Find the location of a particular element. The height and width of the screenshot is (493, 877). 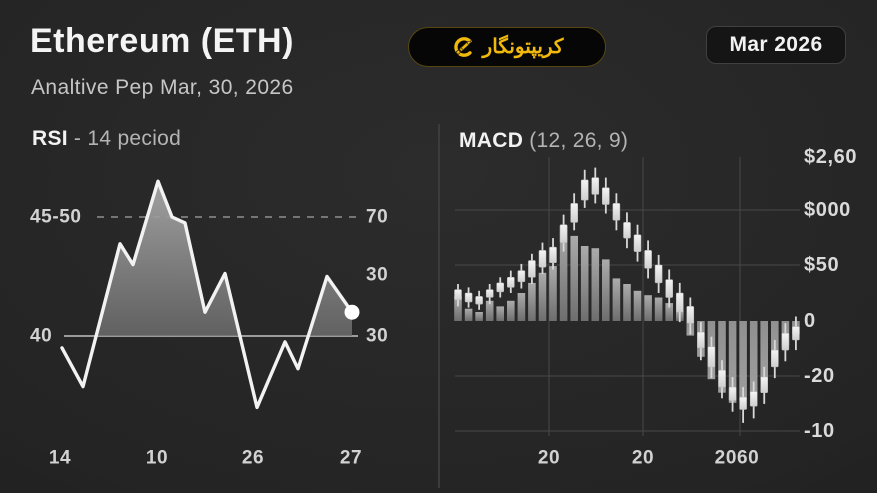

macd-x-tick-label: 2060 is located at coordinates (737, 458).